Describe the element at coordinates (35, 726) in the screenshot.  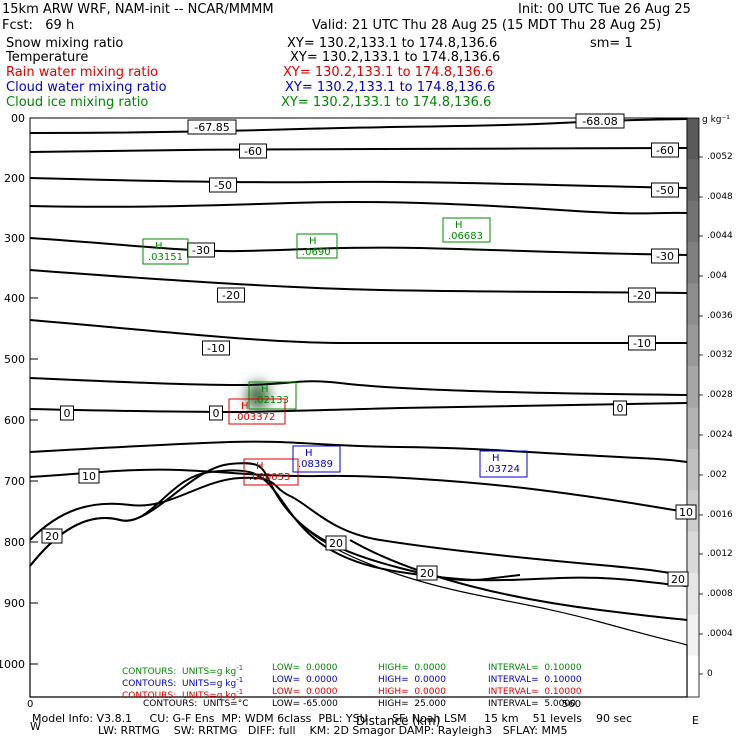
I see `west-label: W` at that location.